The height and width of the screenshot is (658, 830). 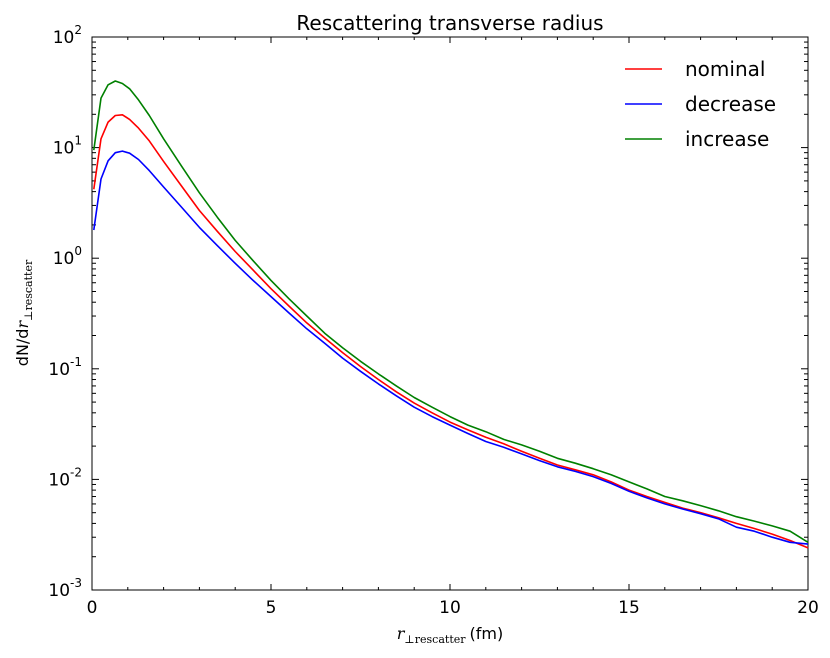 What do you see at coordinates (808, 608) in the screenshot?
I see `x-tick-label: 20` at bounding box center [808, 608].